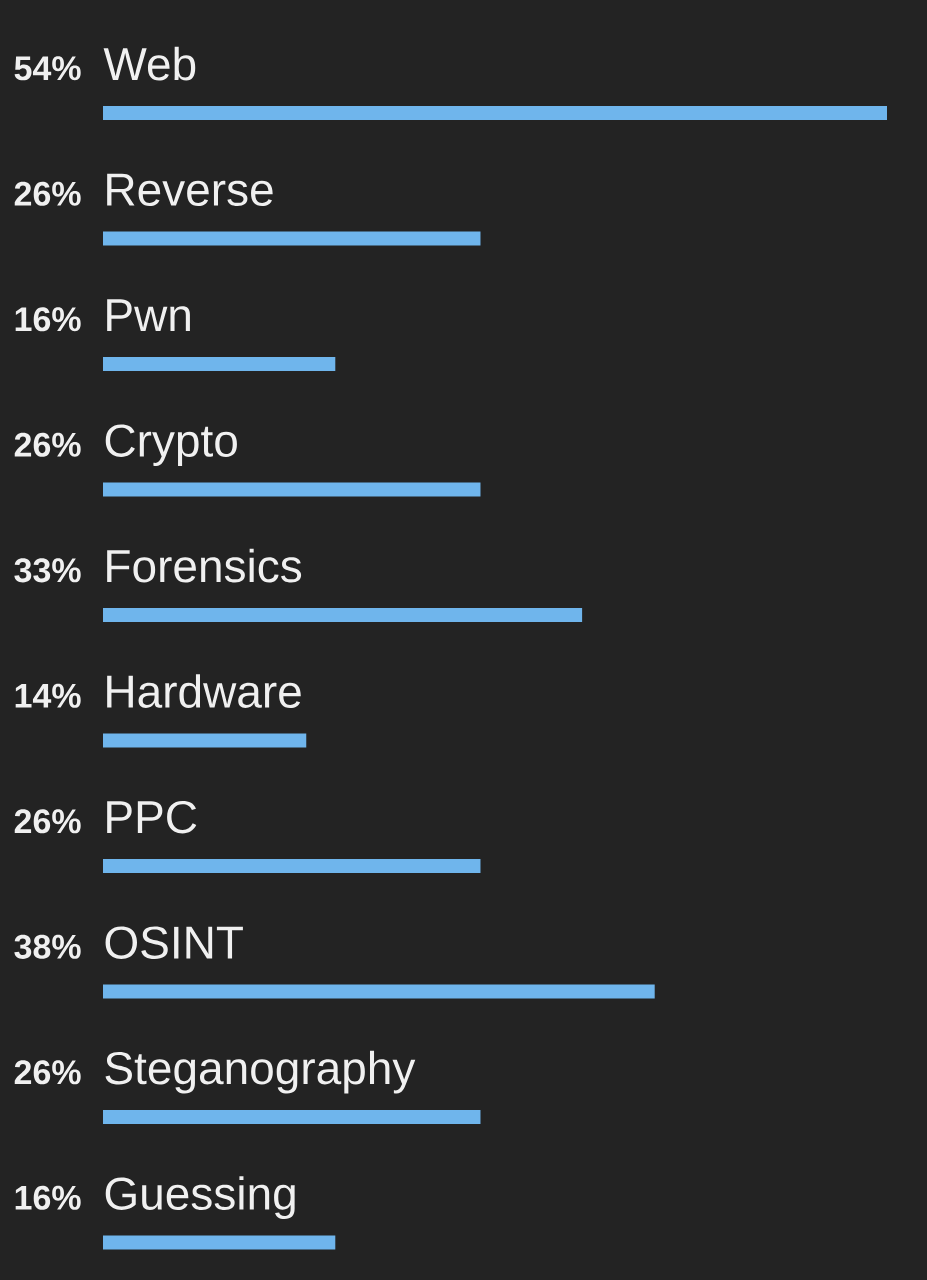 The width and height of the screenshot is (927, 1280). What do you see at coordinates (47, 68) in the screenshot?
I see `data-label: 54%` at bounding box center [47, 68].